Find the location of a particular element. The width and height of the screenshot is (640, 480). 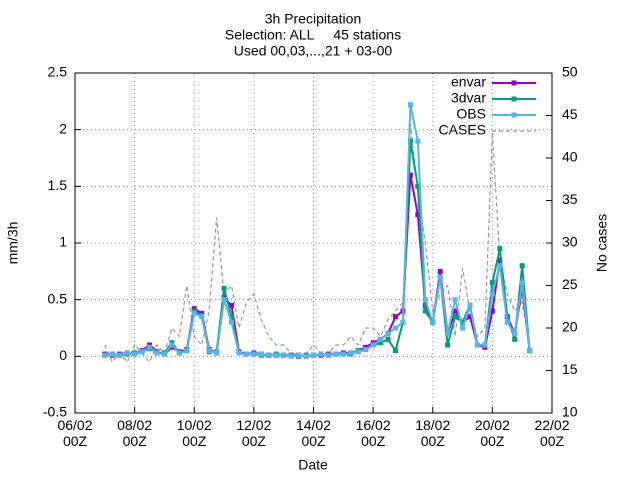

x-tick-label: 20/02 00Z is located at coordinates (492, 433).